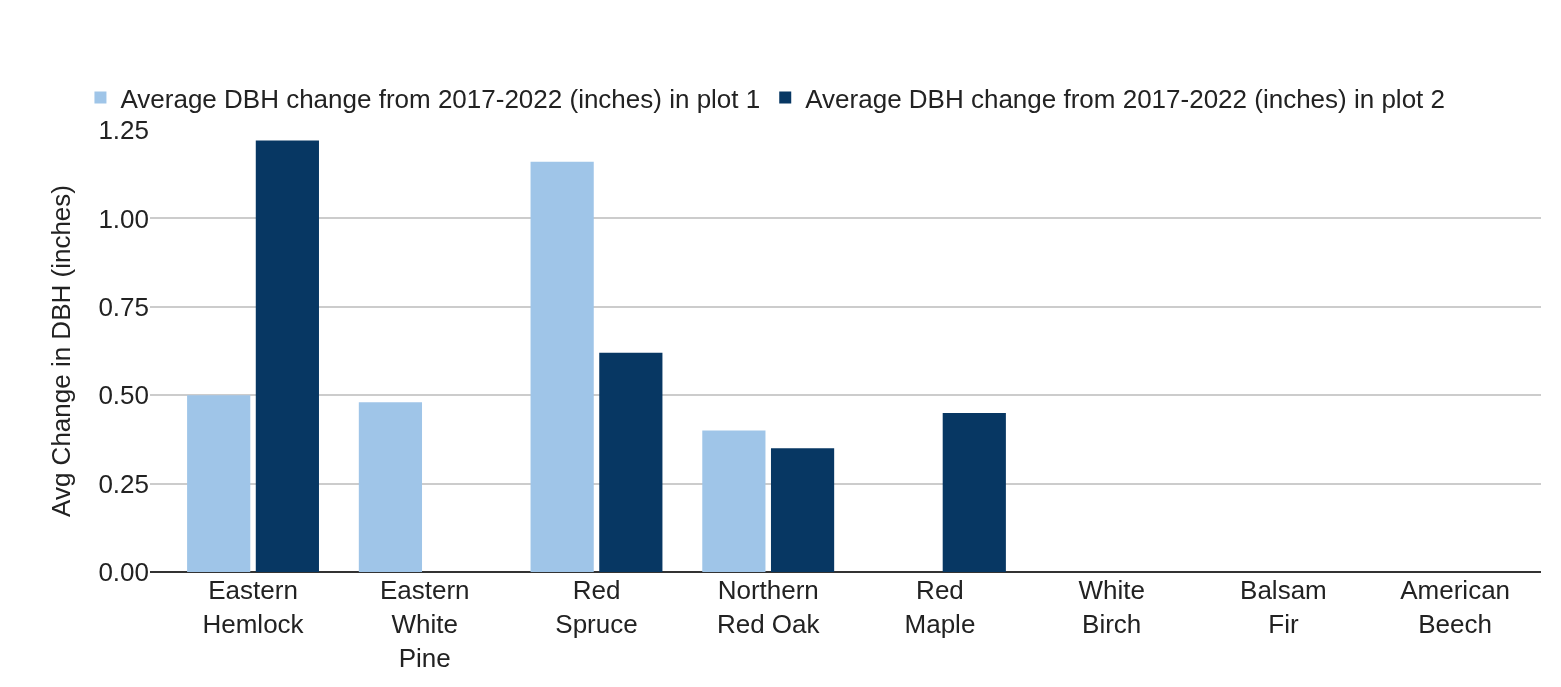 The width and height of the screenshot is (1561, 687). Describe the element at coordinates (123, 483) in the screenshot. I see `y-tick-label: 0.25` at that location.